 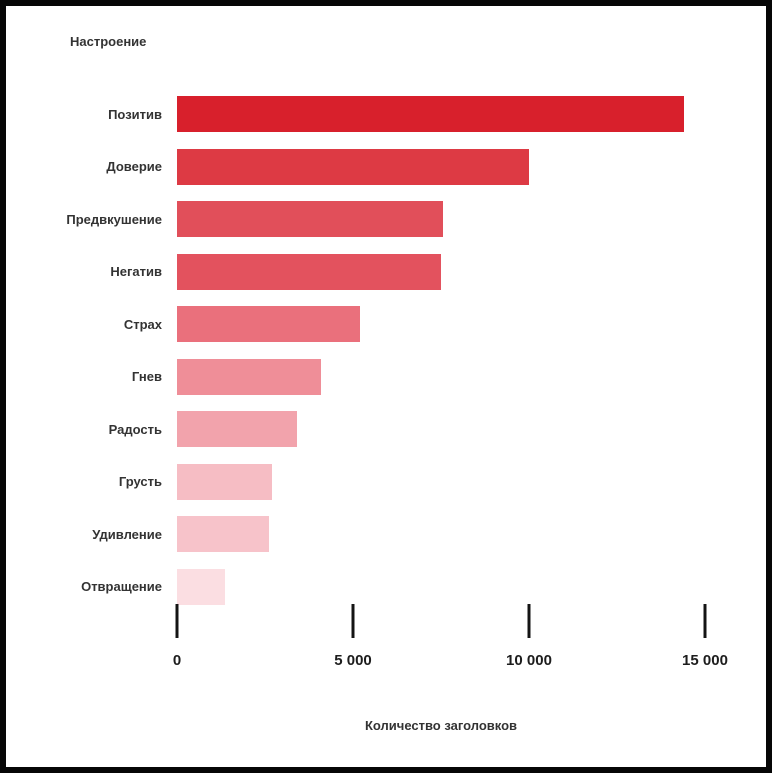 What do you see at coordinates (146, 377) in the screenshot?
I see `category-label: Гнев` at bounding box center [146, 377].